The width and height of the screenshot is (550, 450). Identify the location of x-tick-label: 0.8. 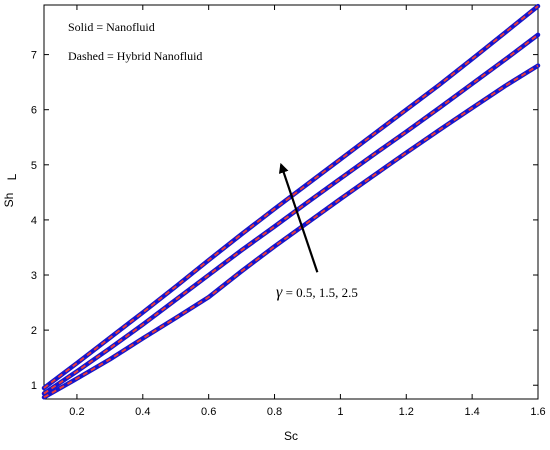
(274, 412).